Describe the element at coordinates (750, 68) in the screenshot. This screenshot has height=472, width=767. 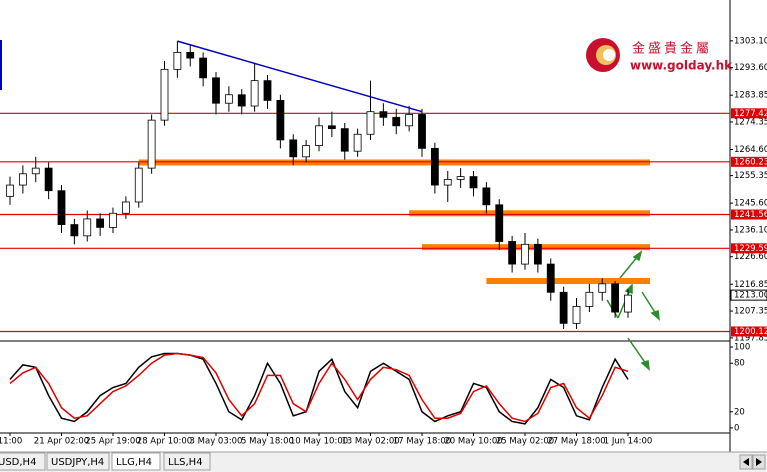
I see `y-tick-label: 1293.60` at that location.